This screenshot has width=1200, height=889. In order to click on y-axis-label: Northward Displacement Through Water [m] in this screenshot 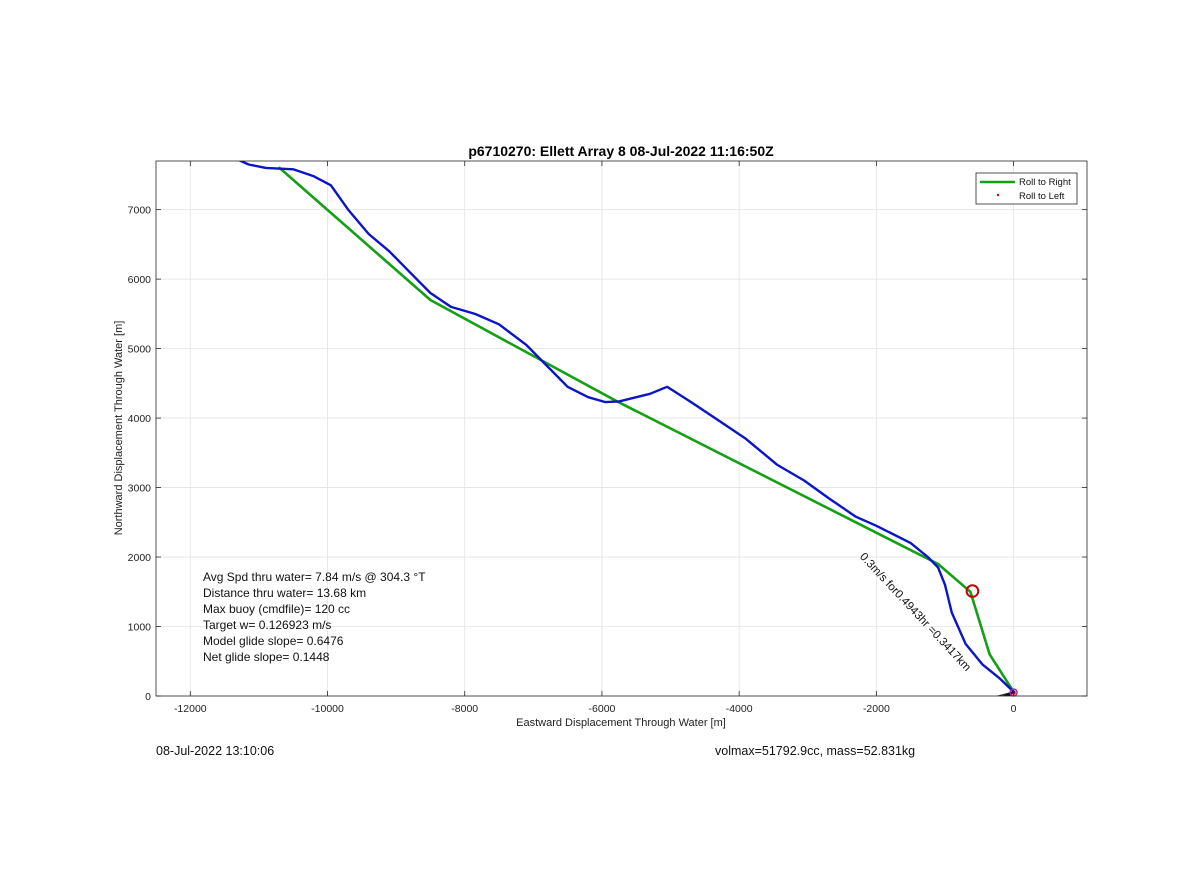, I will do `click(119, 428)`.